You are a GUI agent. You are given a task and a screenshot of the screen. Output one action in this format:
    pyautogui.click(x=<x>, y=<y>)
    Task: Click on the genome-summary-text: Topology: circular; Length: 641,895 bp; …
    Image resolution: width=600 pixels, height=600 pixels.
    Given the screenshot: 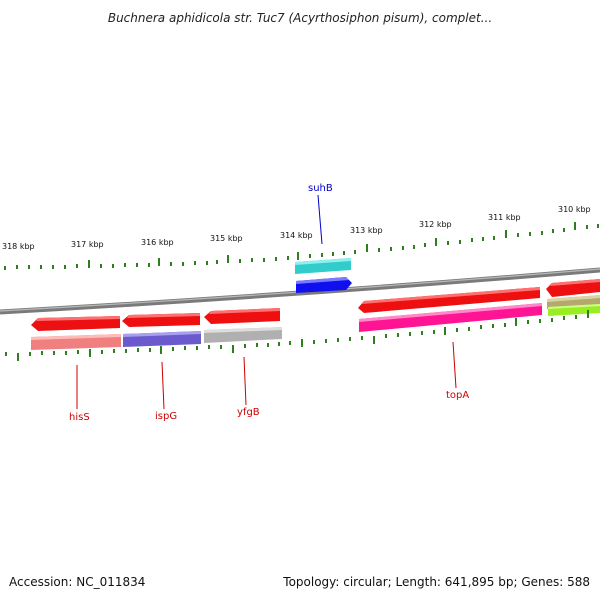 What is the action you would take?
    pyautogui.click(x=436, y=582)
    